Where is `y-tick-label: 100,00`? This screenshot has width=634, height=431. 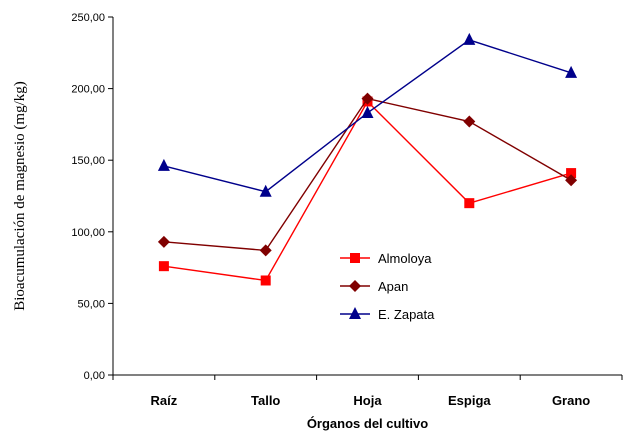 y-tick-label: 100,00 is located at coordinates (88, 233).